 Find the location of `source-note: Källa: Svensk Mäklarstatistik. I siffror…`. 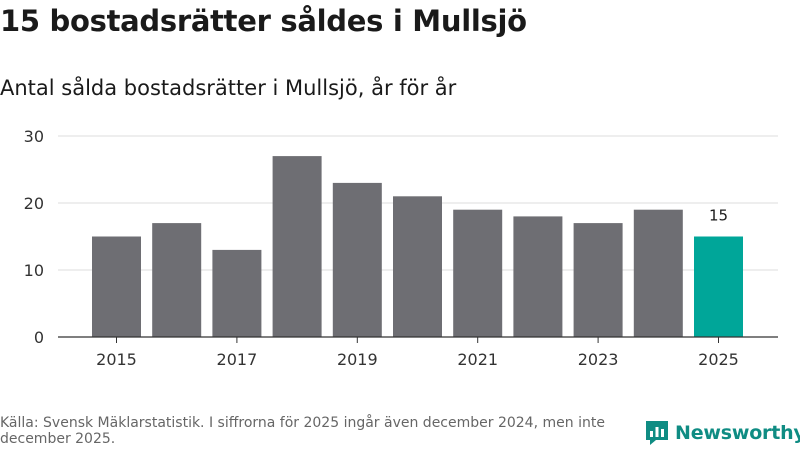

source-note: Källa: Svensk Mäklarstatistik. I siffror… is located at coordinates (302, 431).